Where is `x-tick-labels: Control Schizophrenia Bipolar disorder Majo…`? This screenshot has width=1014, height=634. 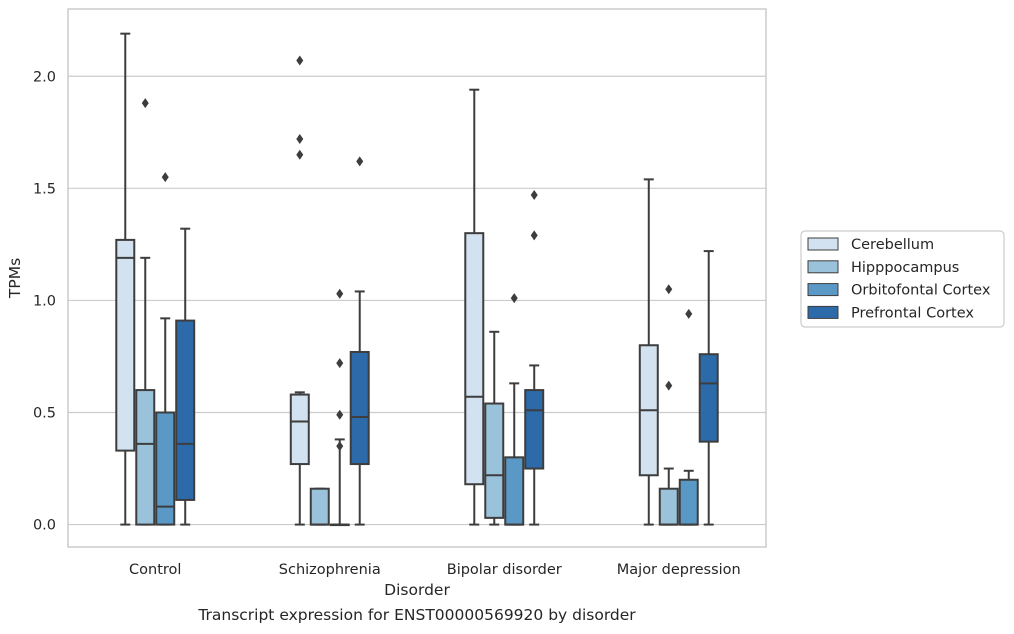
x-tick-labels: Control Schizophrenia Bipolar disorder Majo… is located at coordinates (435, 570).